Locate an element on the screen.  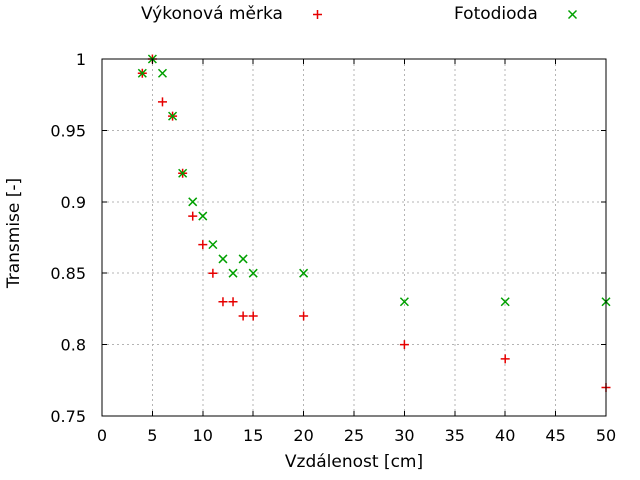
plus-marker-icon is located at coordinates (317, 14).